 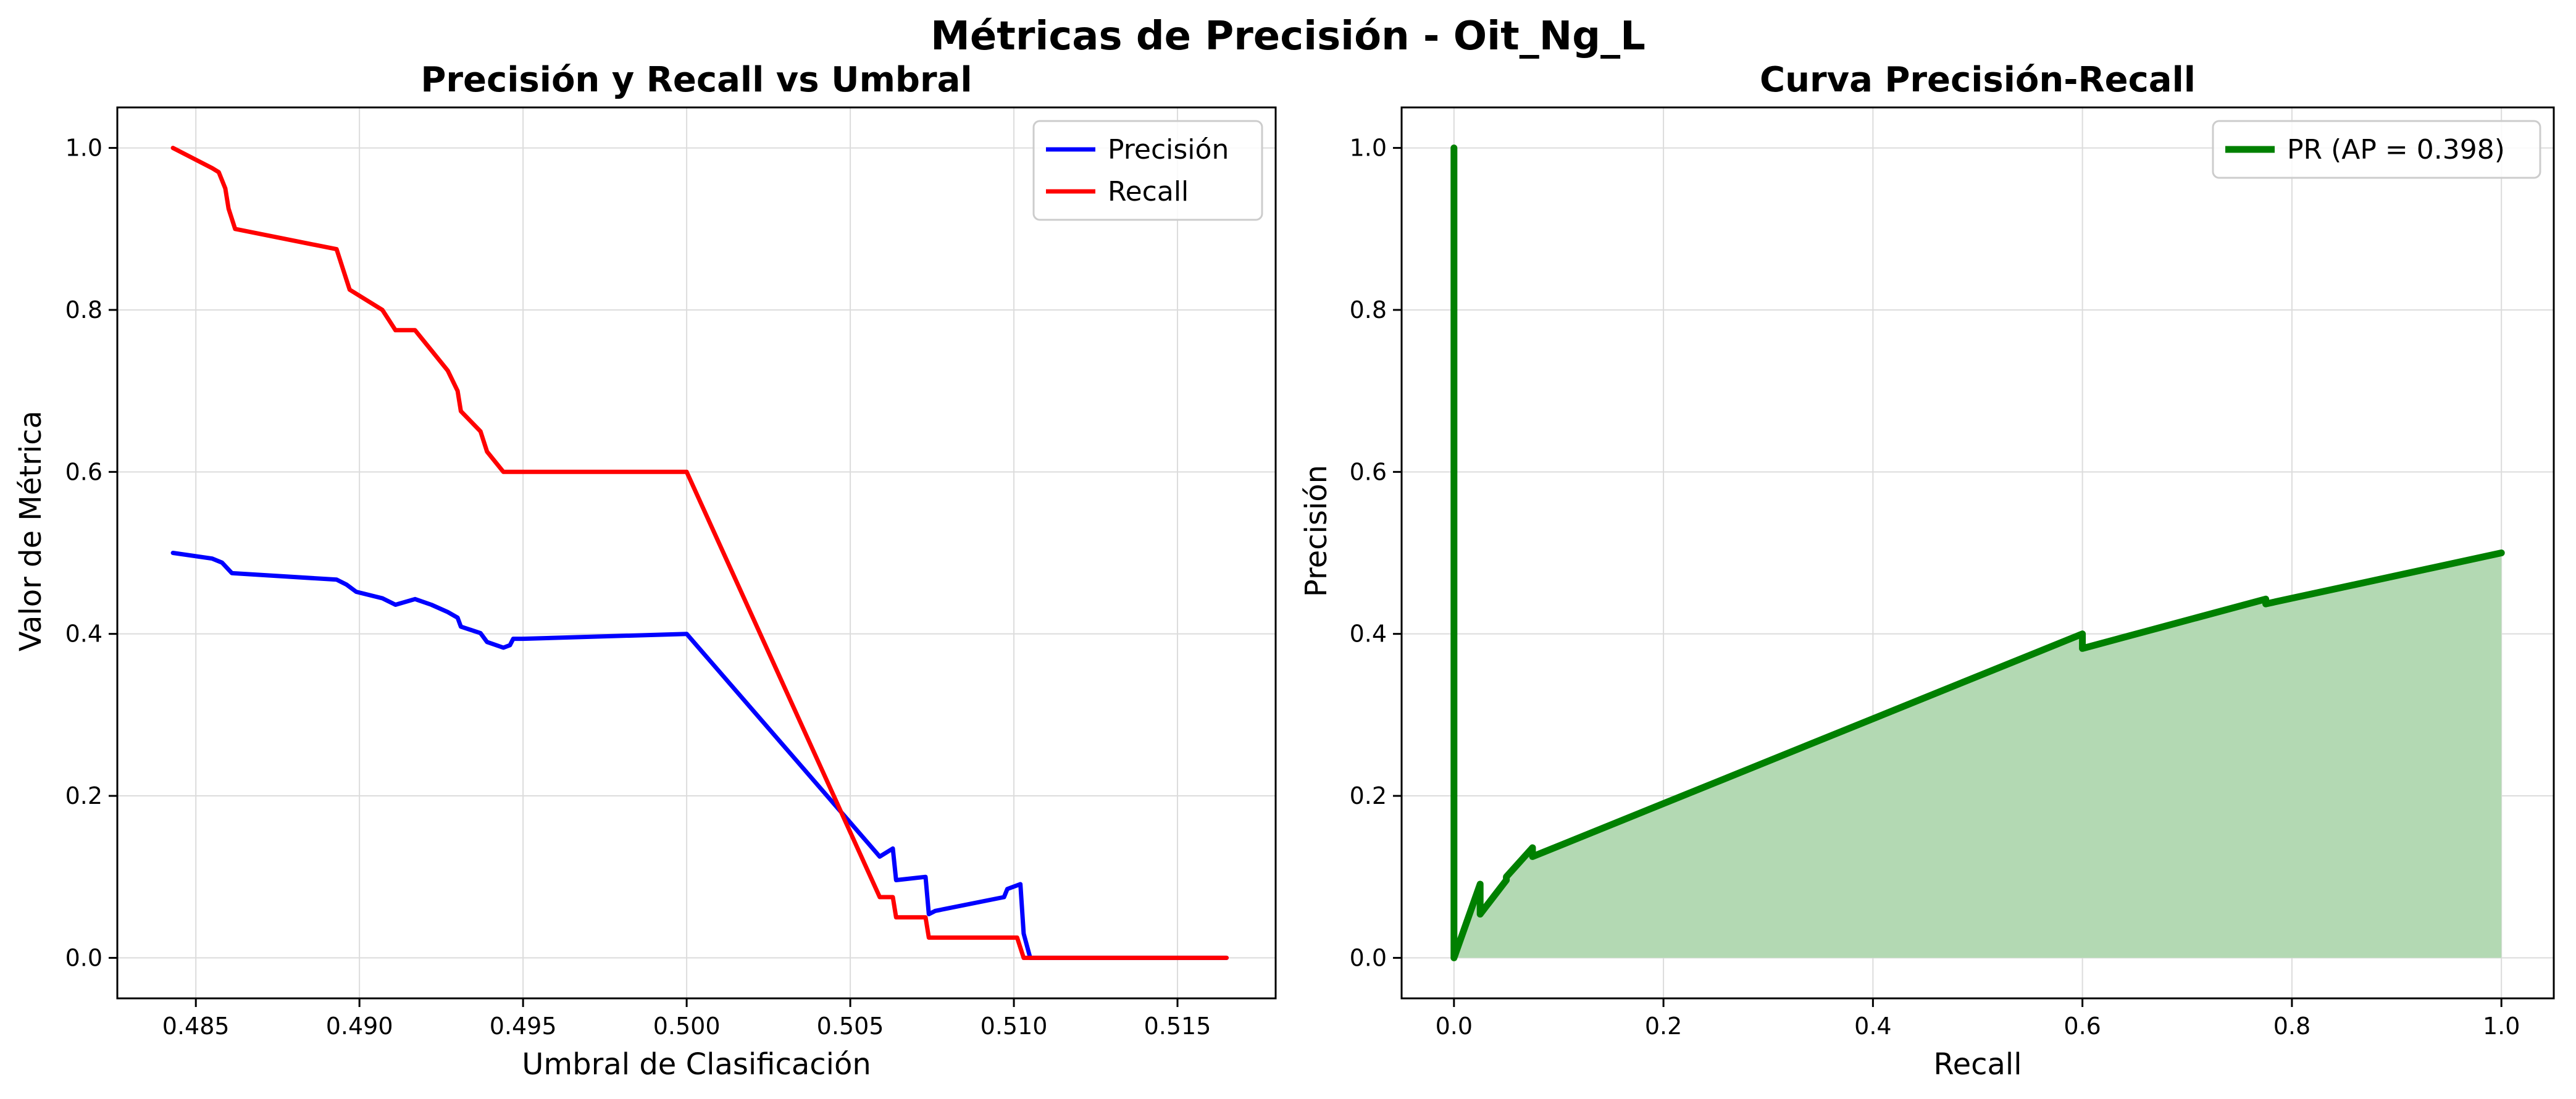 I want to click on threshold-ytick-label: 0.0, so click(x=83, y=957).